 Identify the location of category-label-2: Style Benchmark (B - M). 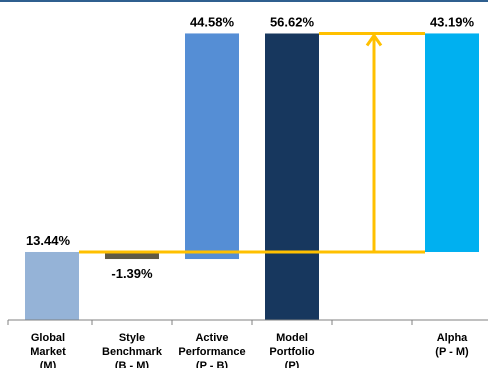
(132, 350).